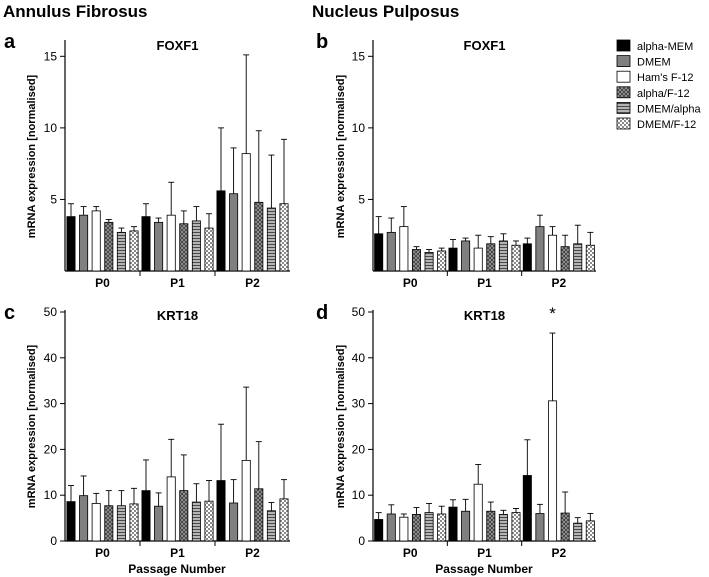  What do you see at coordinates (654, 63) in the screenshot?
I see `legend-label: DMEM` at bounding box center [654, 63].